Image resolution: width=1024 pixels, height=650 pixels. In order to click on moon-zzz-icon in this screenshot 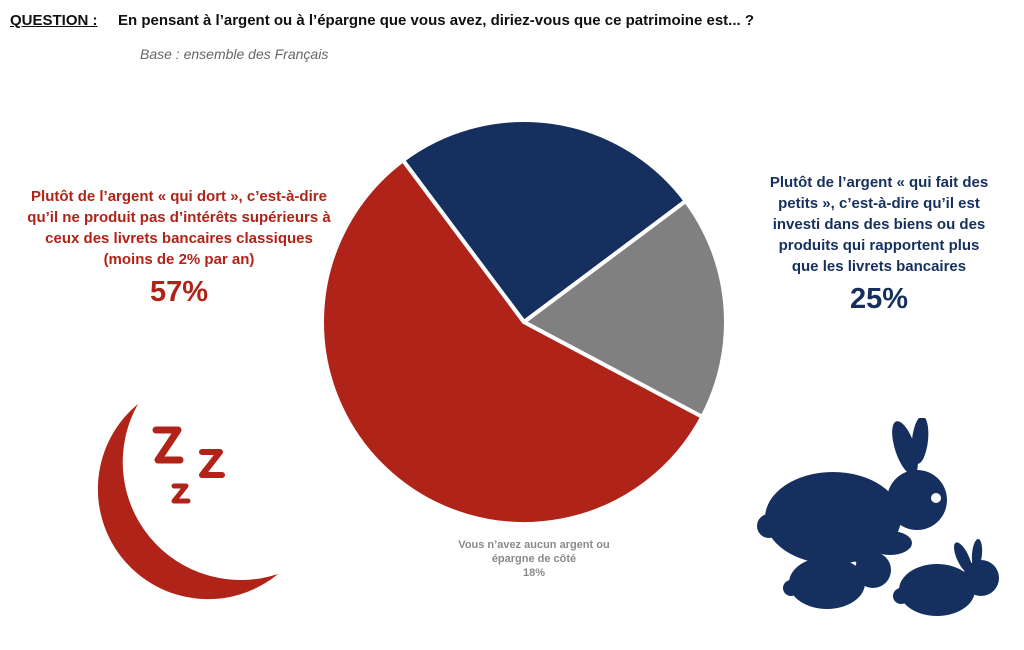, I will do `click(187, 502)`.